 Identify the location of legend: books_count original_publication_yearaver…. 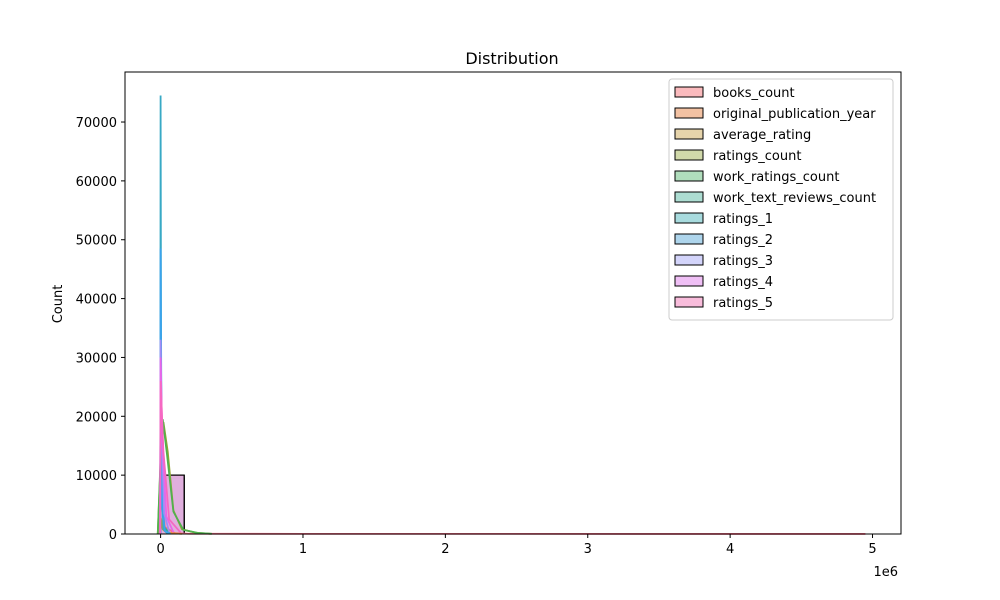
(781, 199).